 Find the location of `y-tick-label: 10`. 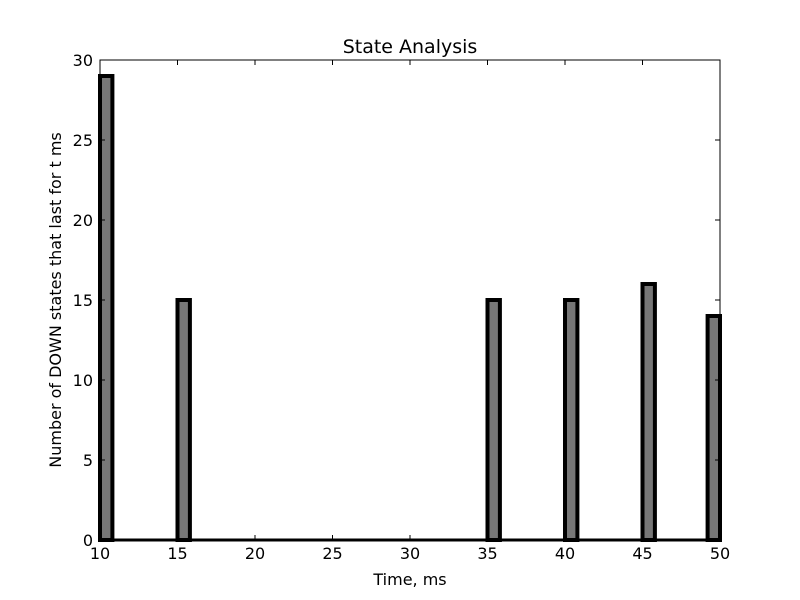

y-tick-label: 10 is located at coordinates (83, 380).